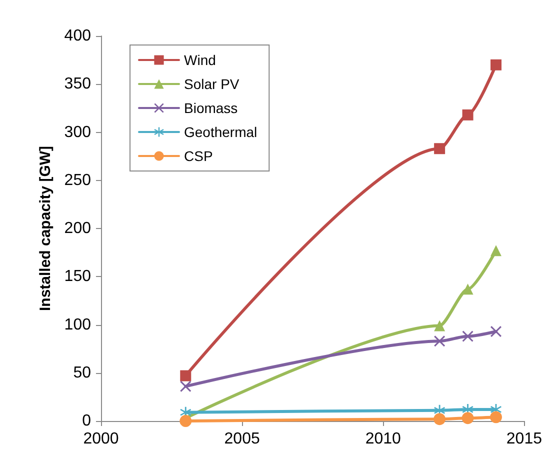 Image resolution: width=545 pixels, height=468 pixels. What do you see at coordinates (78, 84) in the screenshot?
I see `y-tick-label: 350` at bounding box center [78, 84].